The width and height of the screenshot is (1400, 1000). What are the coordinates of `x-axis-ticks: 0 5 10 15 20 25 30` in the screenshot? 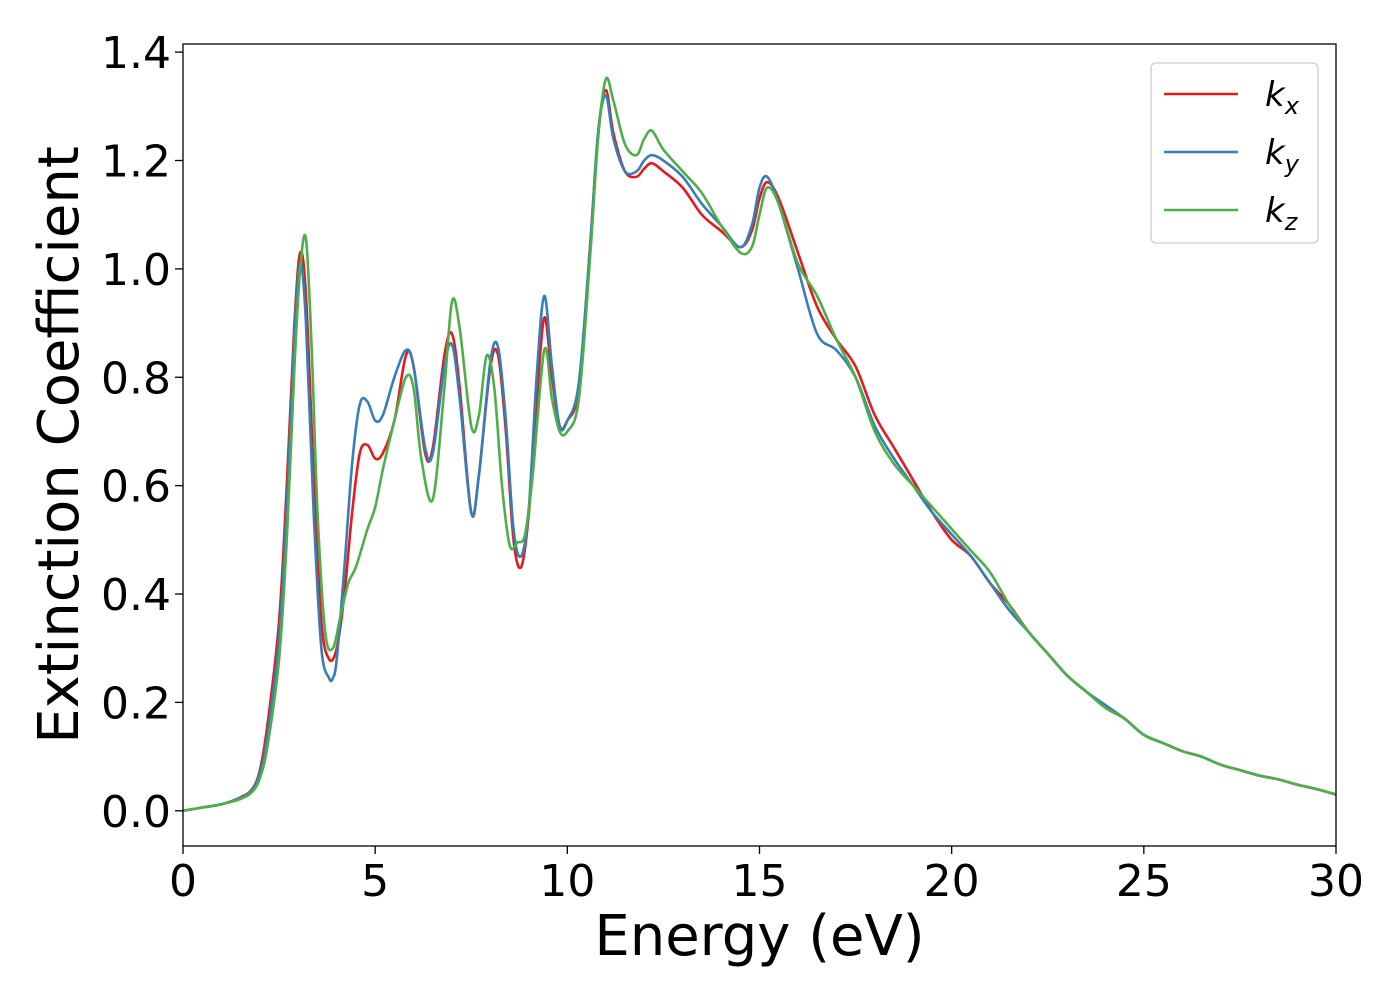 It's located at (766, 876).